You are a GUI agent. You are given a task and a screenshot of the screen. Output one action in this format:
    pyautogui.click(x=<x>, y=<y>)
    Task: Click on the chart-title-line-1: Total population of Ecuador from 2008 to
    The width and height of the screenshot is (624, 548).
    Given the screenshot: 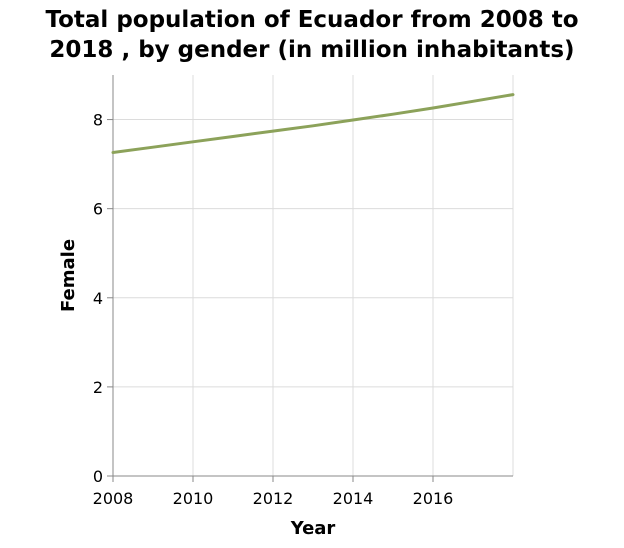 What is the action you would take?
    pyautogui.click(x=312, y=20)
    